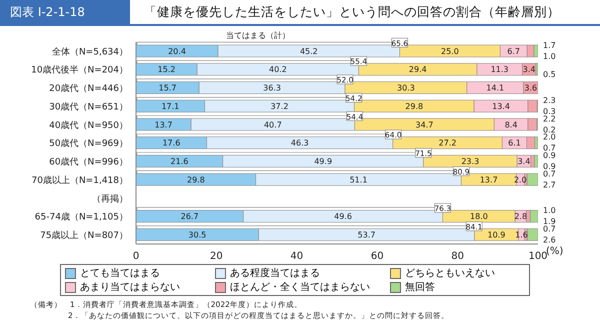  Describe the element at coordinates (300, 287) in the screenshot. I see `legend-label: ほとんど・全く当てはまらない` at that location.